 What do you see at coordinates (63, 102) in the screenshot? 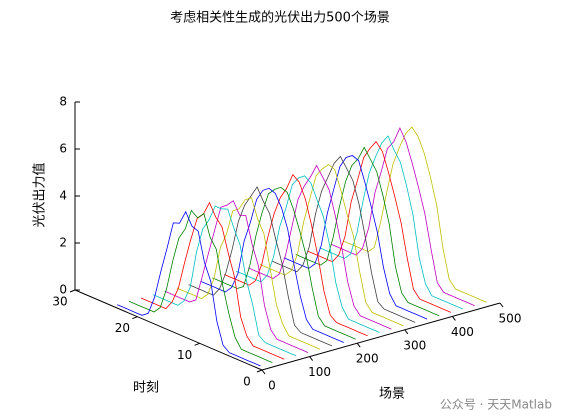
I see `z-tick-label: 8` at bounding box center [63, 102].